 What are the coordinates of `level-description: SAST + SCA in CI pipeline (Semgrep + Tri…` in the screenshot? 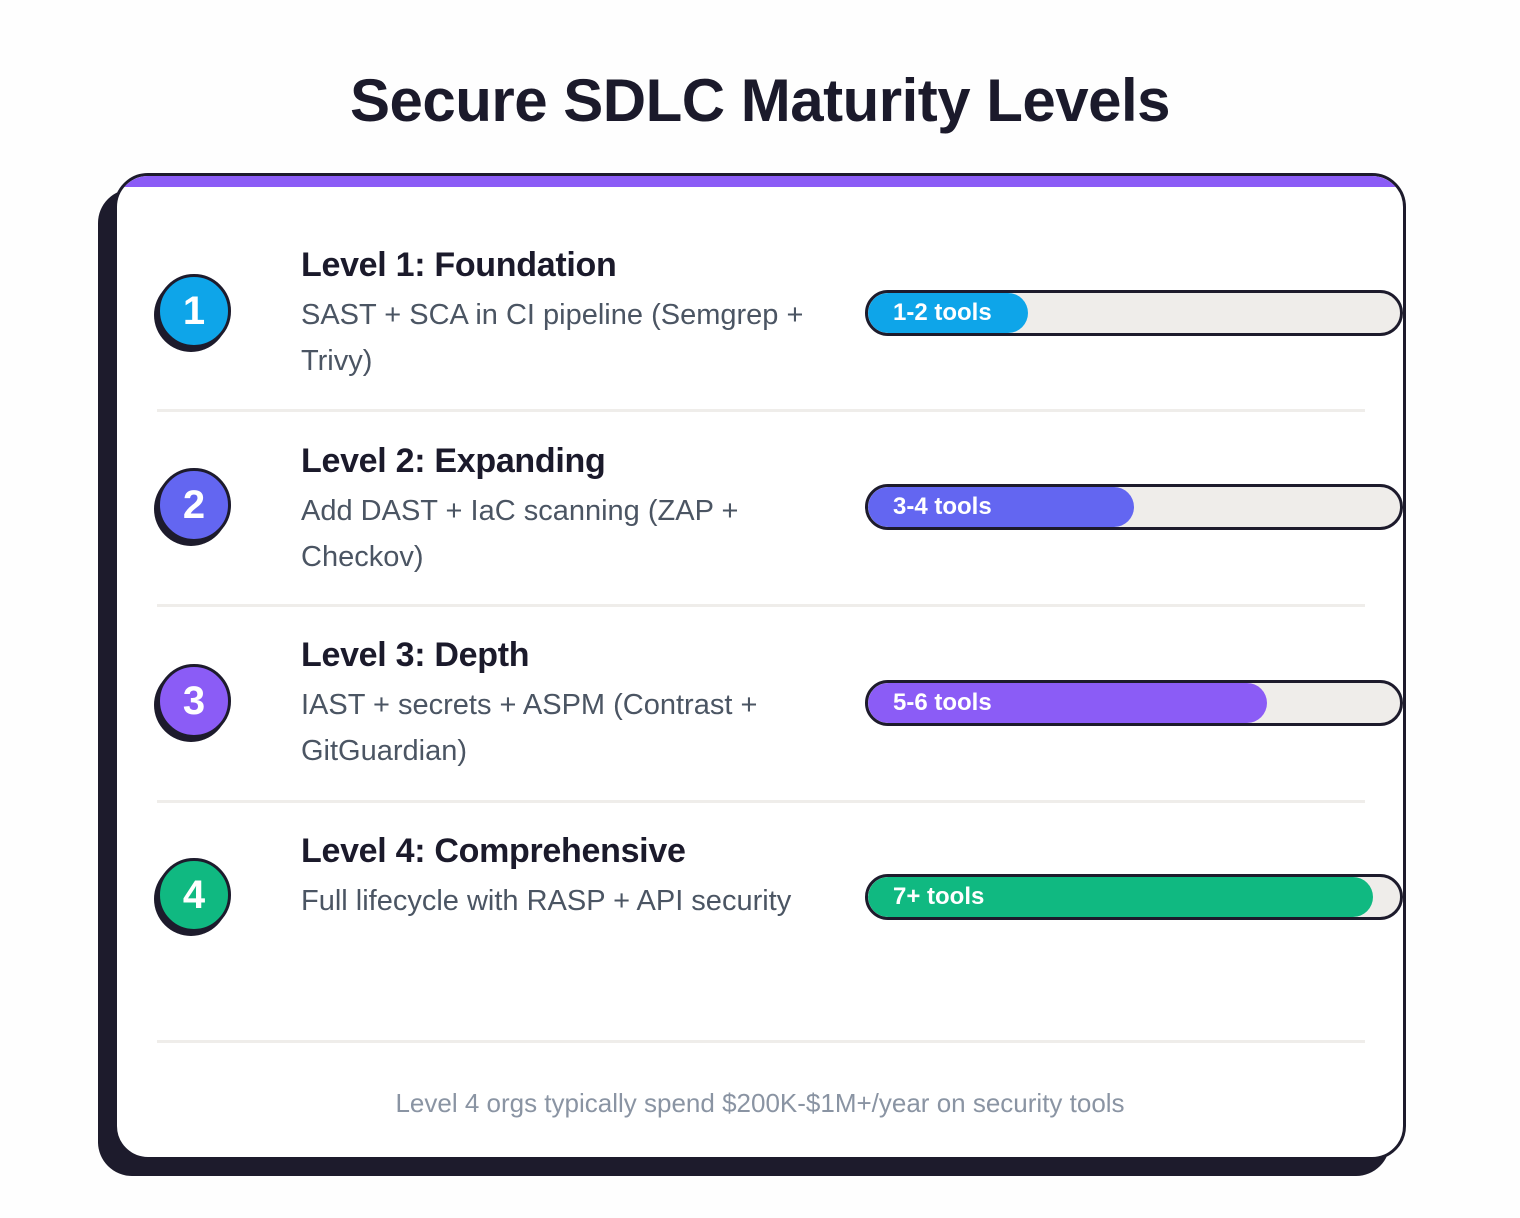 It's located at (552, 338).